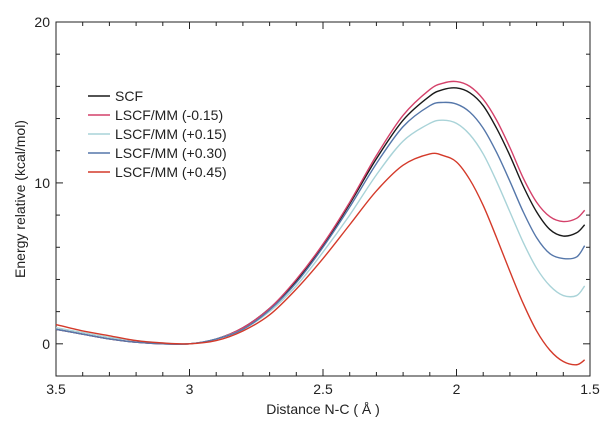  I want to click on legend-label: LSCF/MM (+0.15), so click(171, 134).